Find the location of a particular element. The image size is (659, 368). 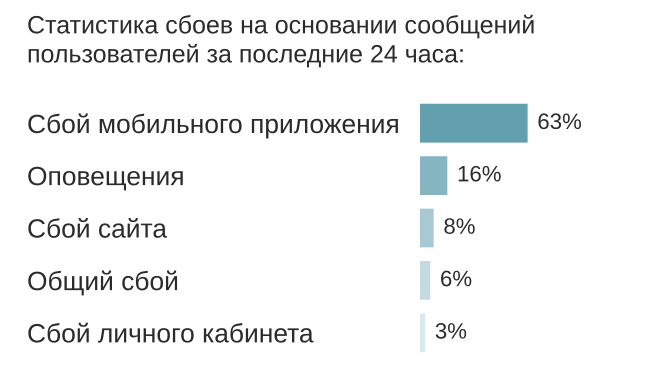

data-label: 8% is located at coordinates (459, 226).